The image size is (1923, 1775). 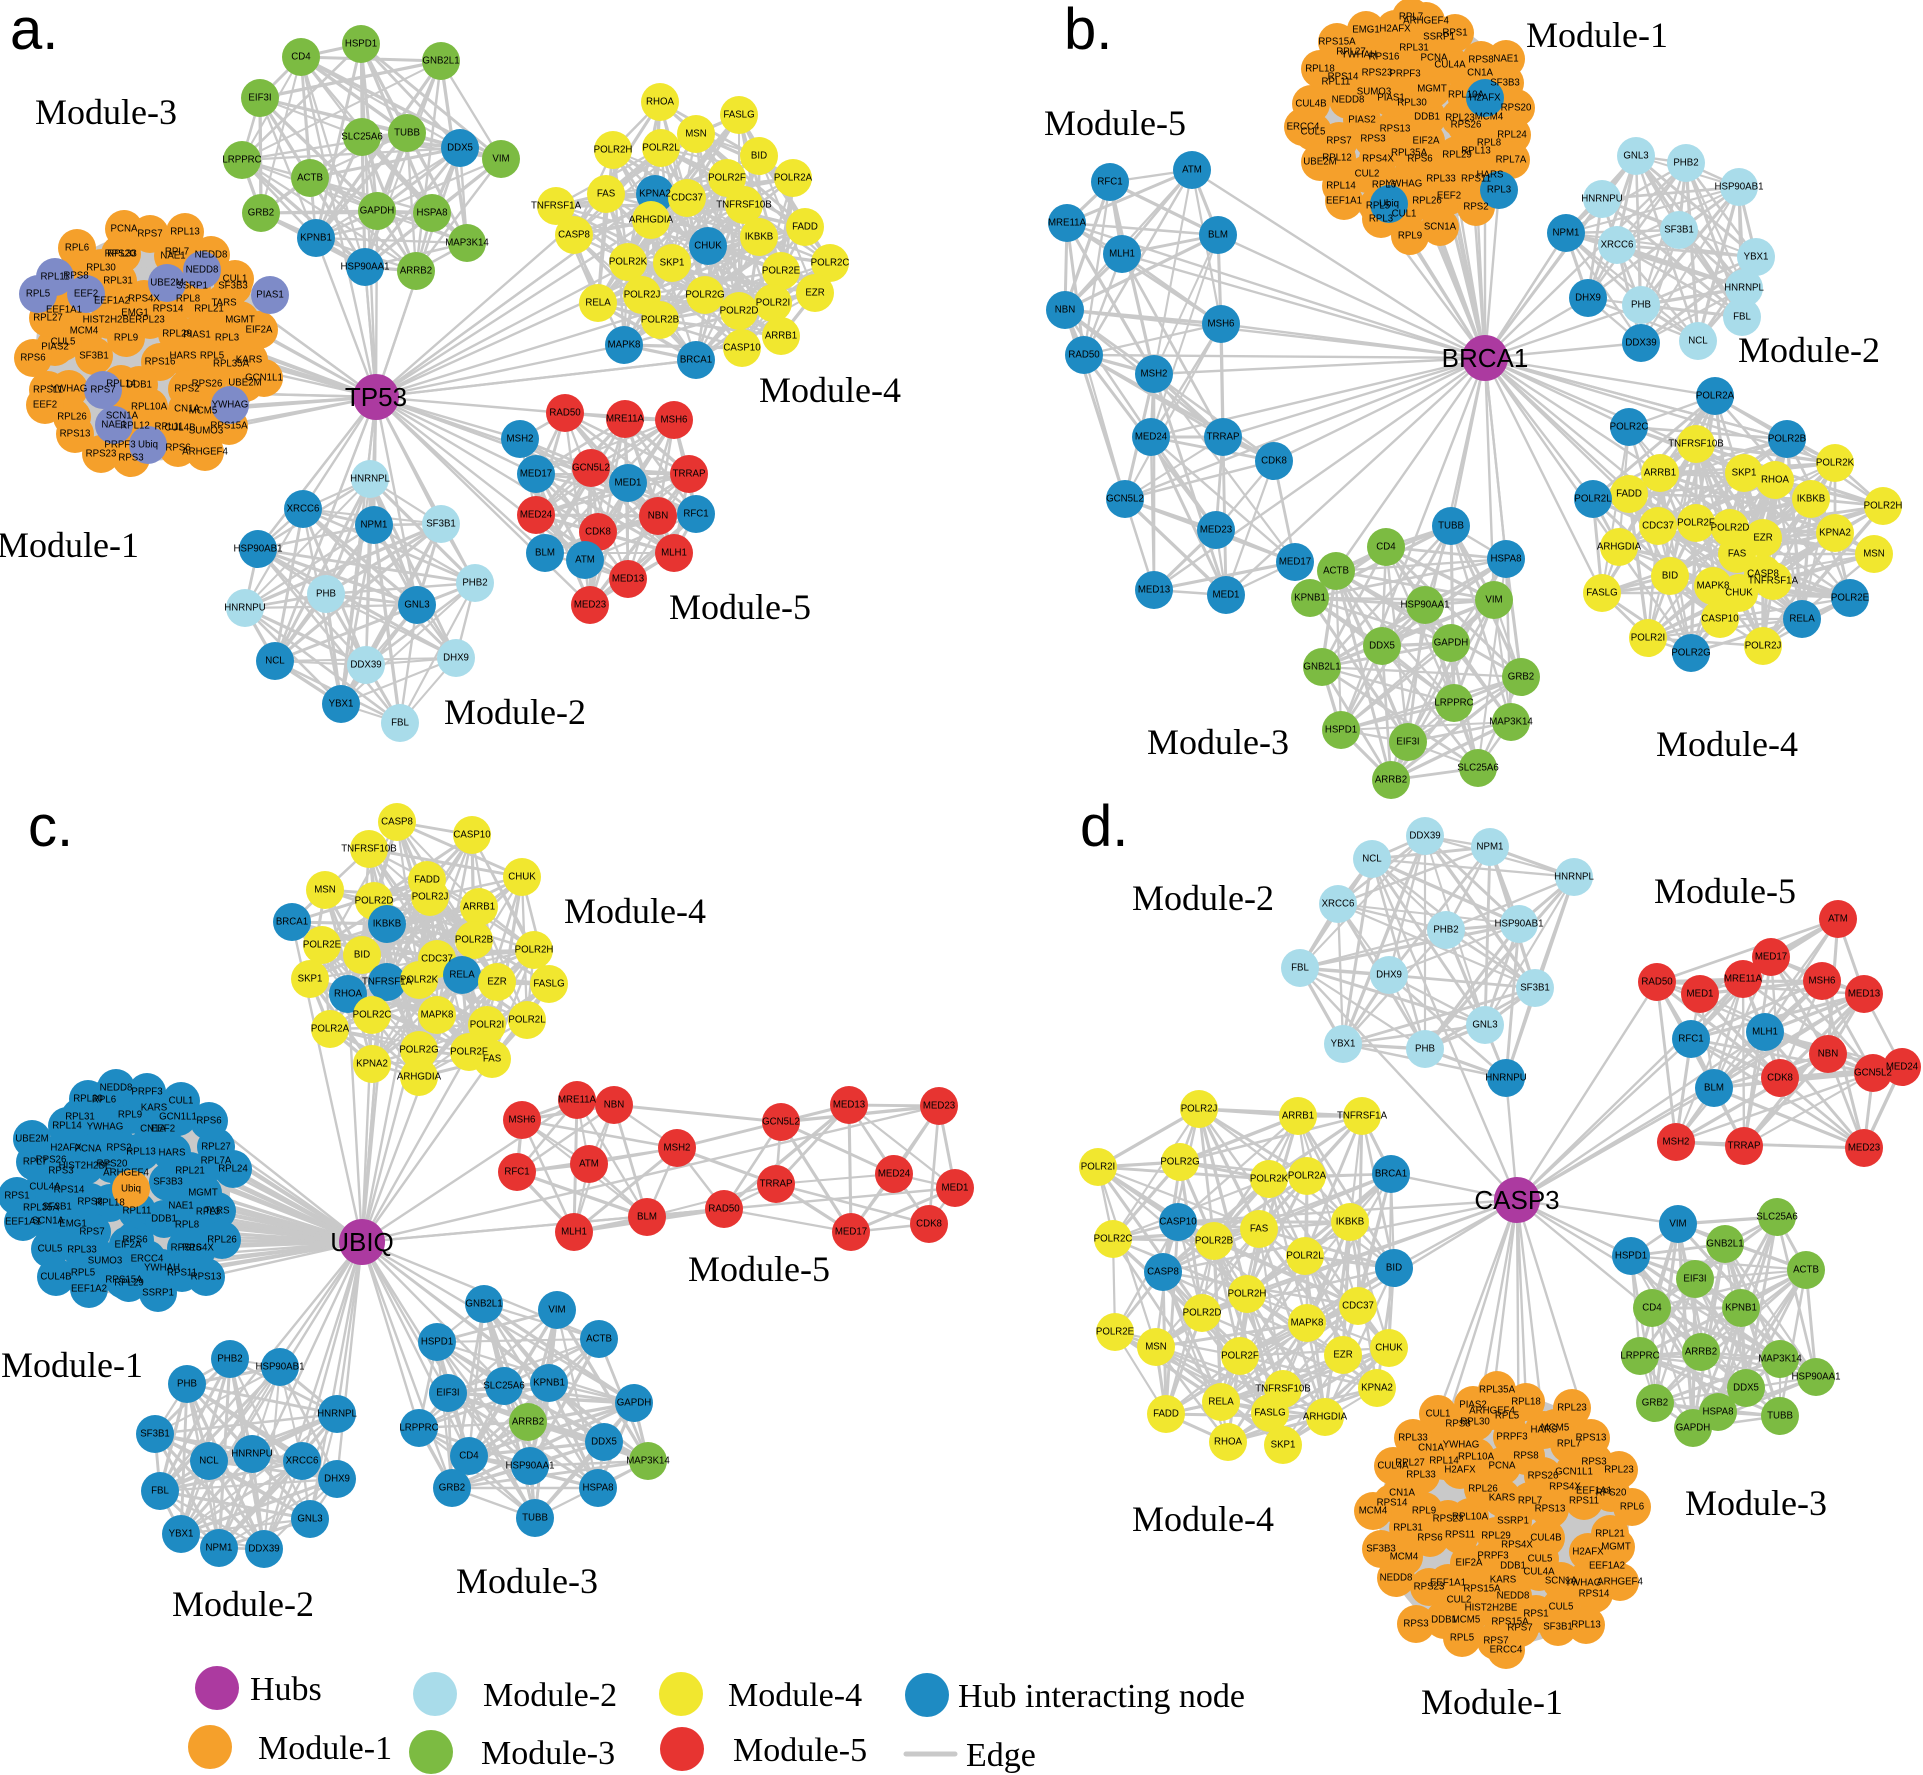 I want to click on svg-text: RPL3, so click(x=227, y=338).